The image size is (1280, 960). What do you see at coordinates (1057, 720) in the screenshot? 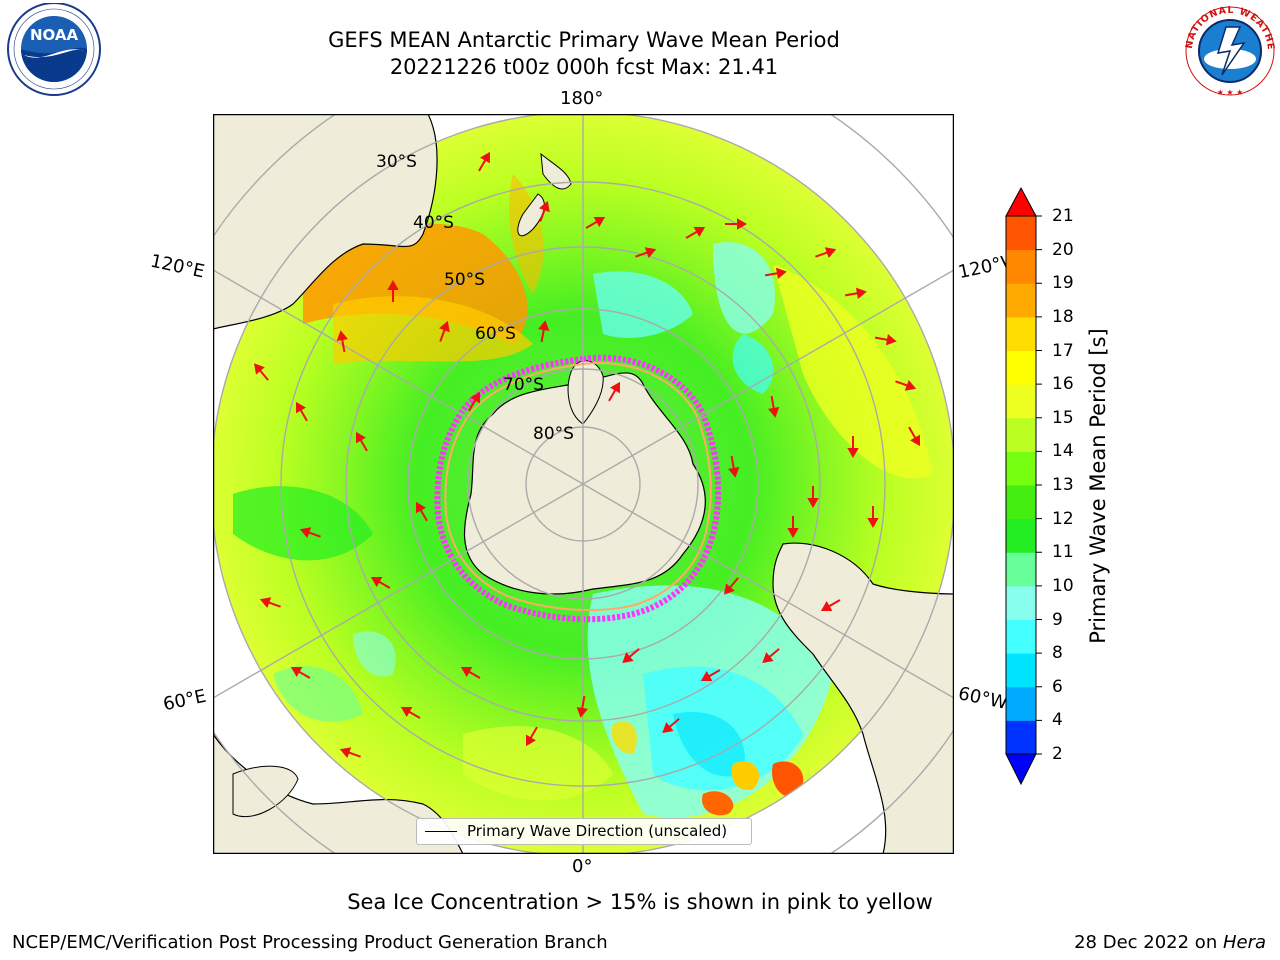
I see `colorbar-tick-label: 4` at bounding box center [1057, 720].